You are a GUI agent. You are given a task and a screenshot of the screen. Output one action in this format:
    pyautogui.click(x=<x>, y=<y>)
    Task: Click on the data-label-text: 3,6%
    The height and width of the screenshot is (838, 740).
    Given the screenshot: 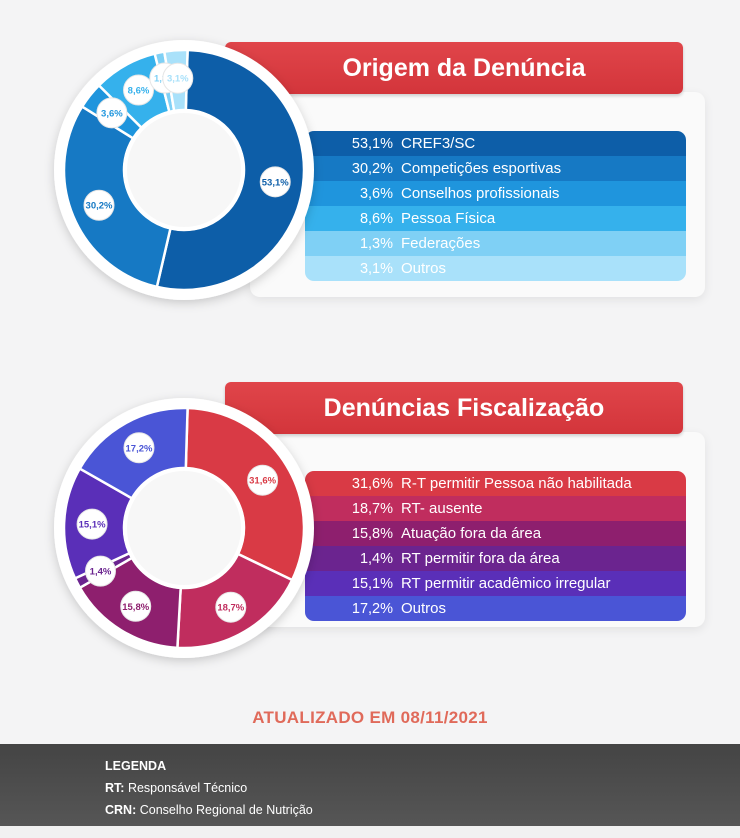 What is the action you would take?
    pyautogui.click(x=112, y=113)
    